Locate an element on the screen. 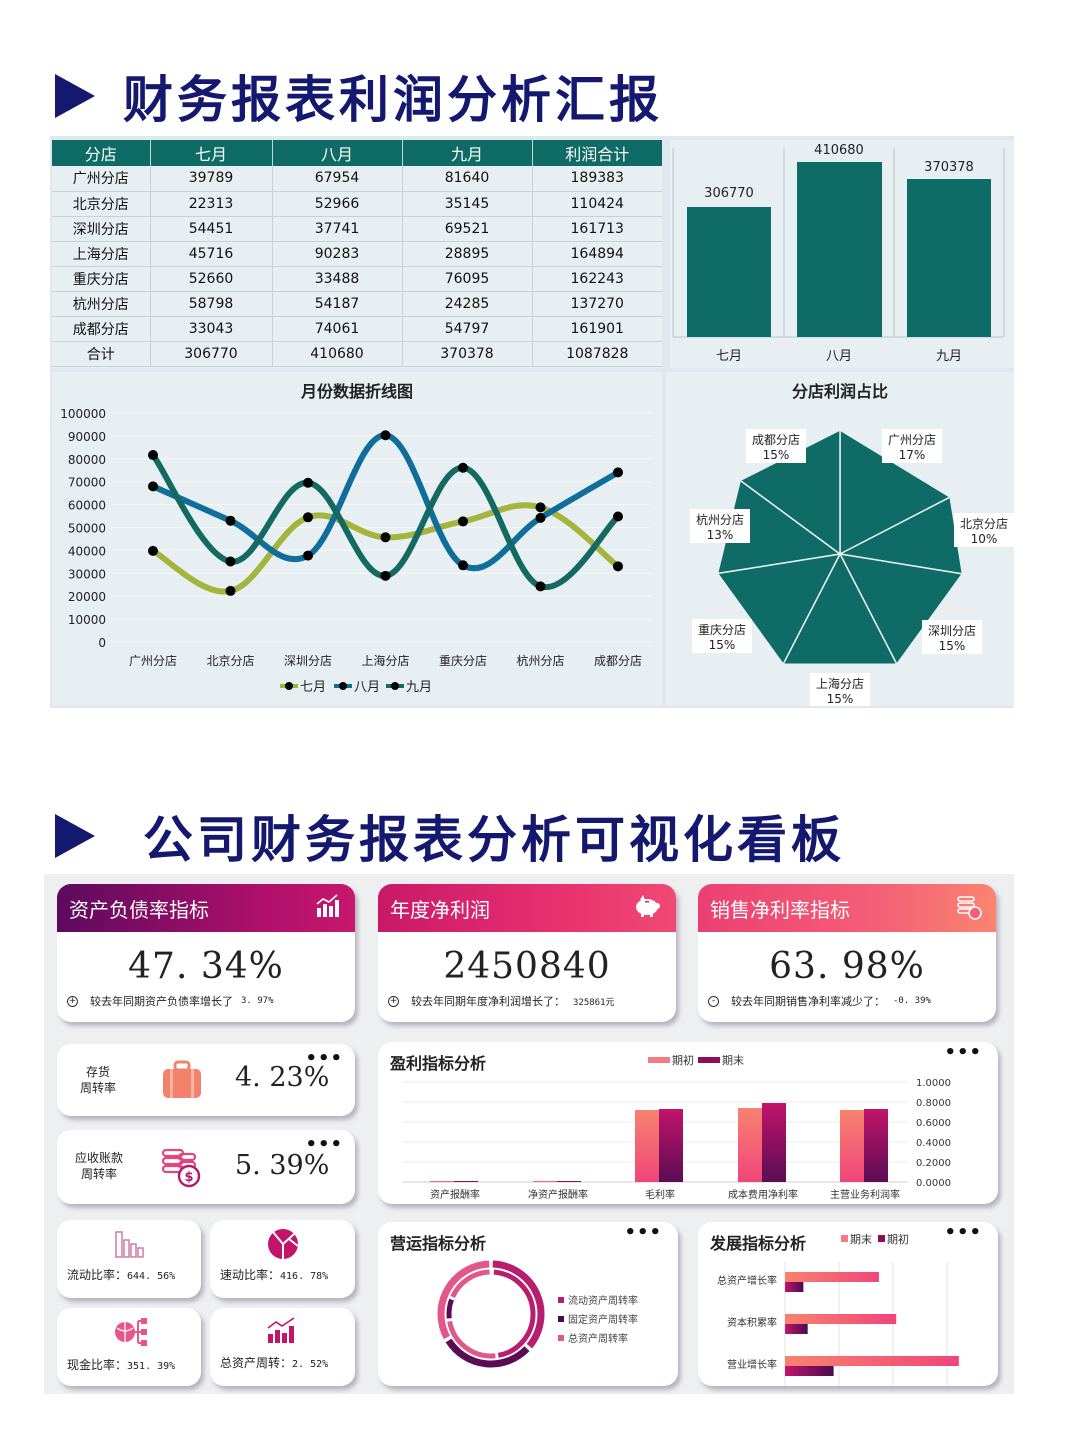 This screenshot has width=1080, height=1440. cash-ratio-card: 现金比率：351. 39% is located at coordinates (129, 1347).